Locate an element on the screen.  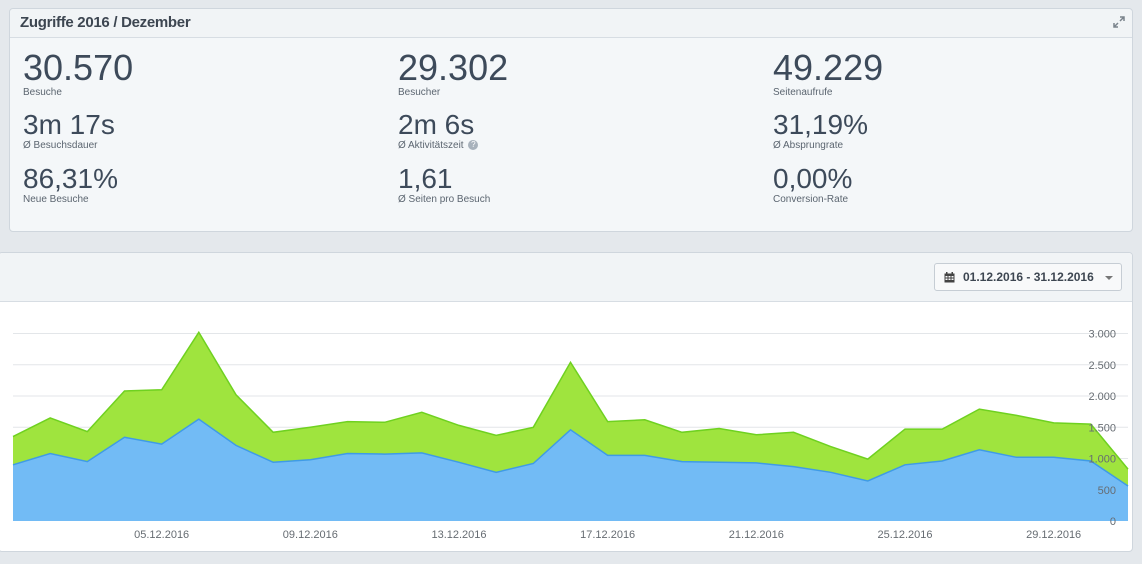
stat-label: Neue Besuche is located at coordinates (56, 199).